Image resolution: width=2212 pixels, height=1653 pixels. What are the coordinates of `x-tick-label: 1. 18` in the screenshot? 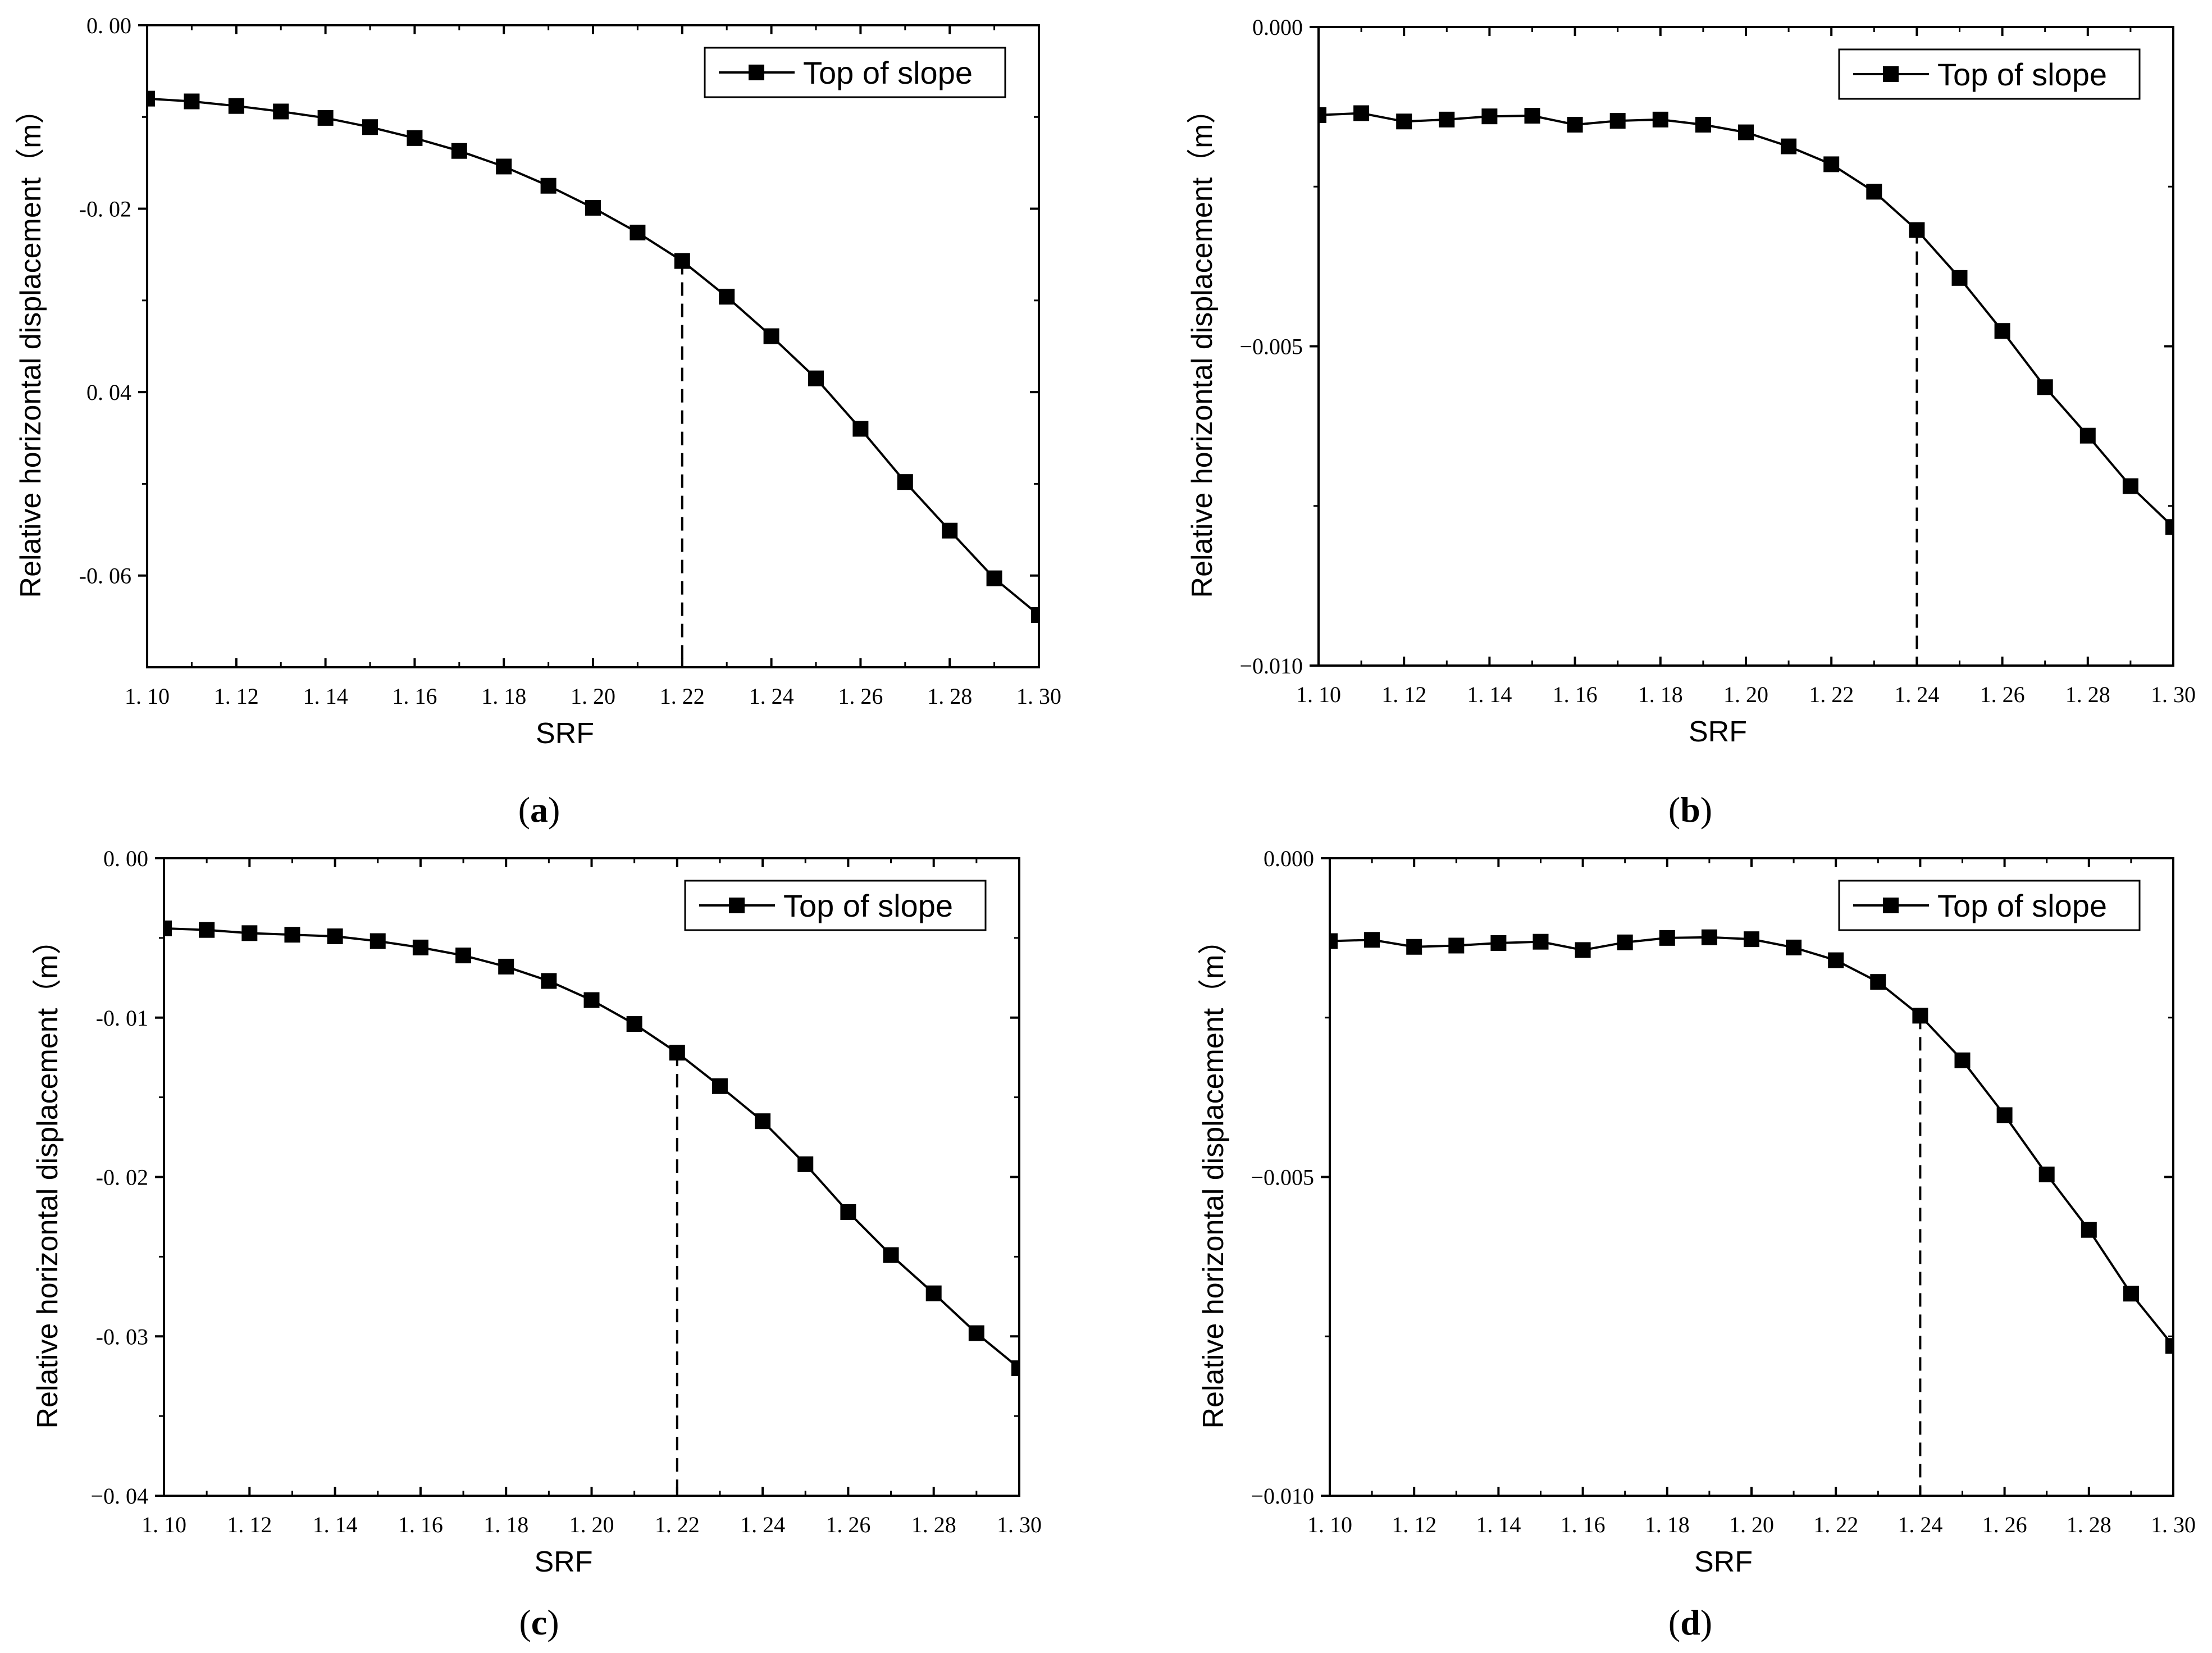 It's located at (1660, 694).